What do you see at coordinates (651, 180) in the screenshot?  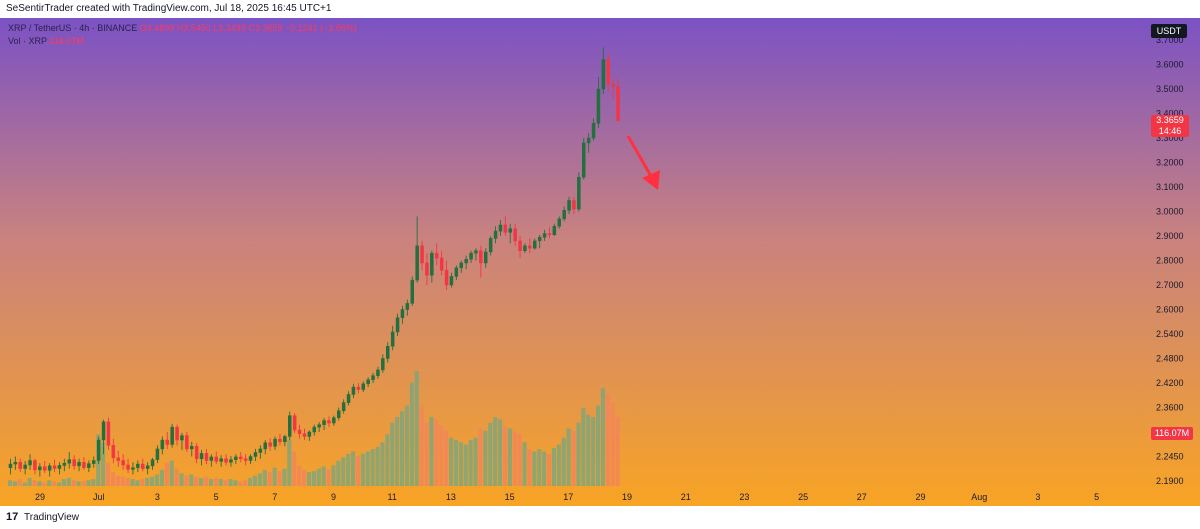 I see `arrow-head` at bounding box center [651, 180].